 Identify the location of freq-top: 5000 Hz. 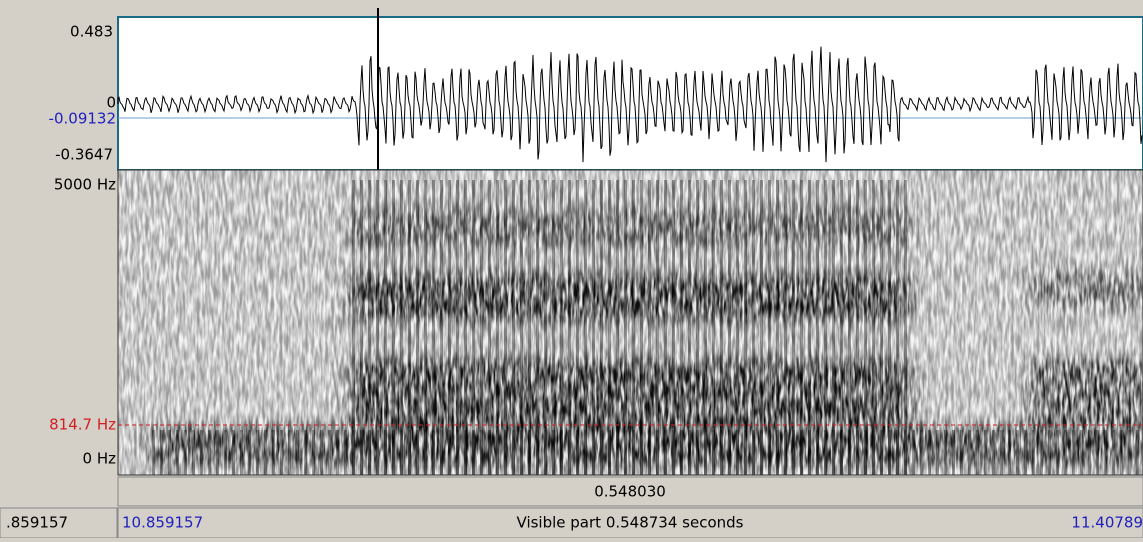
(85, 185).